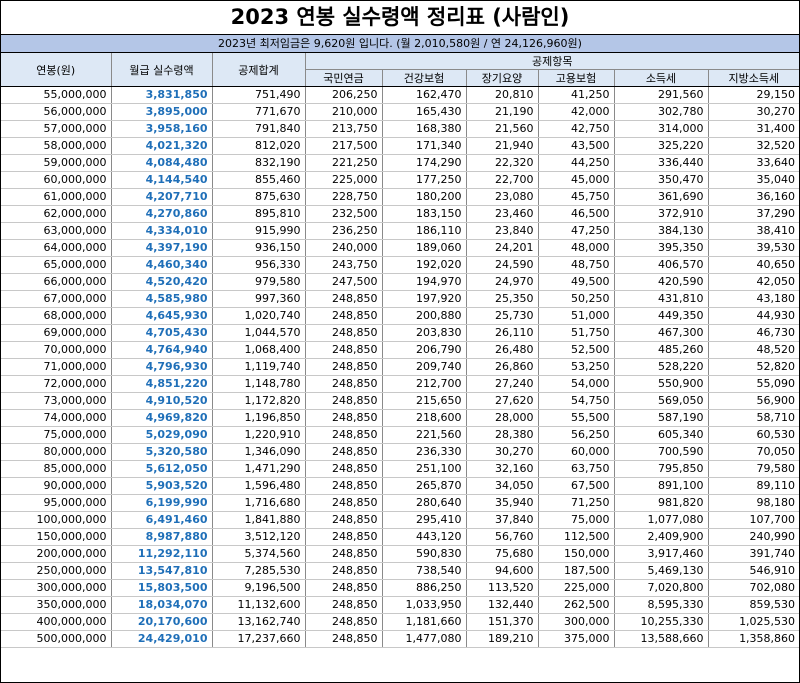 The image size is (800, 683). Describe the element at coordinates (661, 180) in the screenshot. I see `income-tax-cell: 350,470` at that location.